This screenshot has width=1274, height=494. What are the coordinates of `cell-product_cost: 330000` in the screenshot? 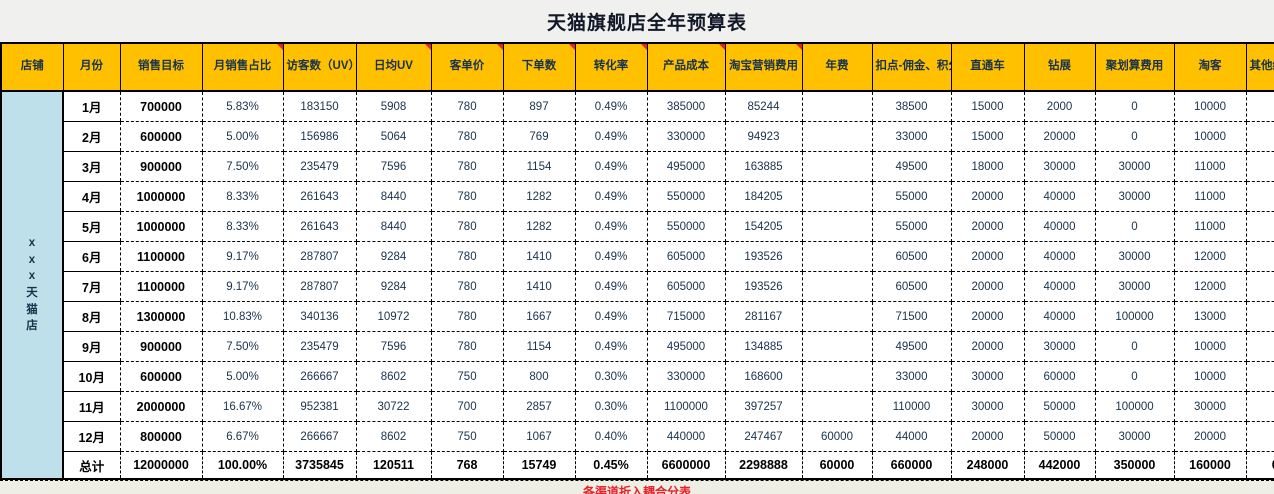 It's located at (686, 136).